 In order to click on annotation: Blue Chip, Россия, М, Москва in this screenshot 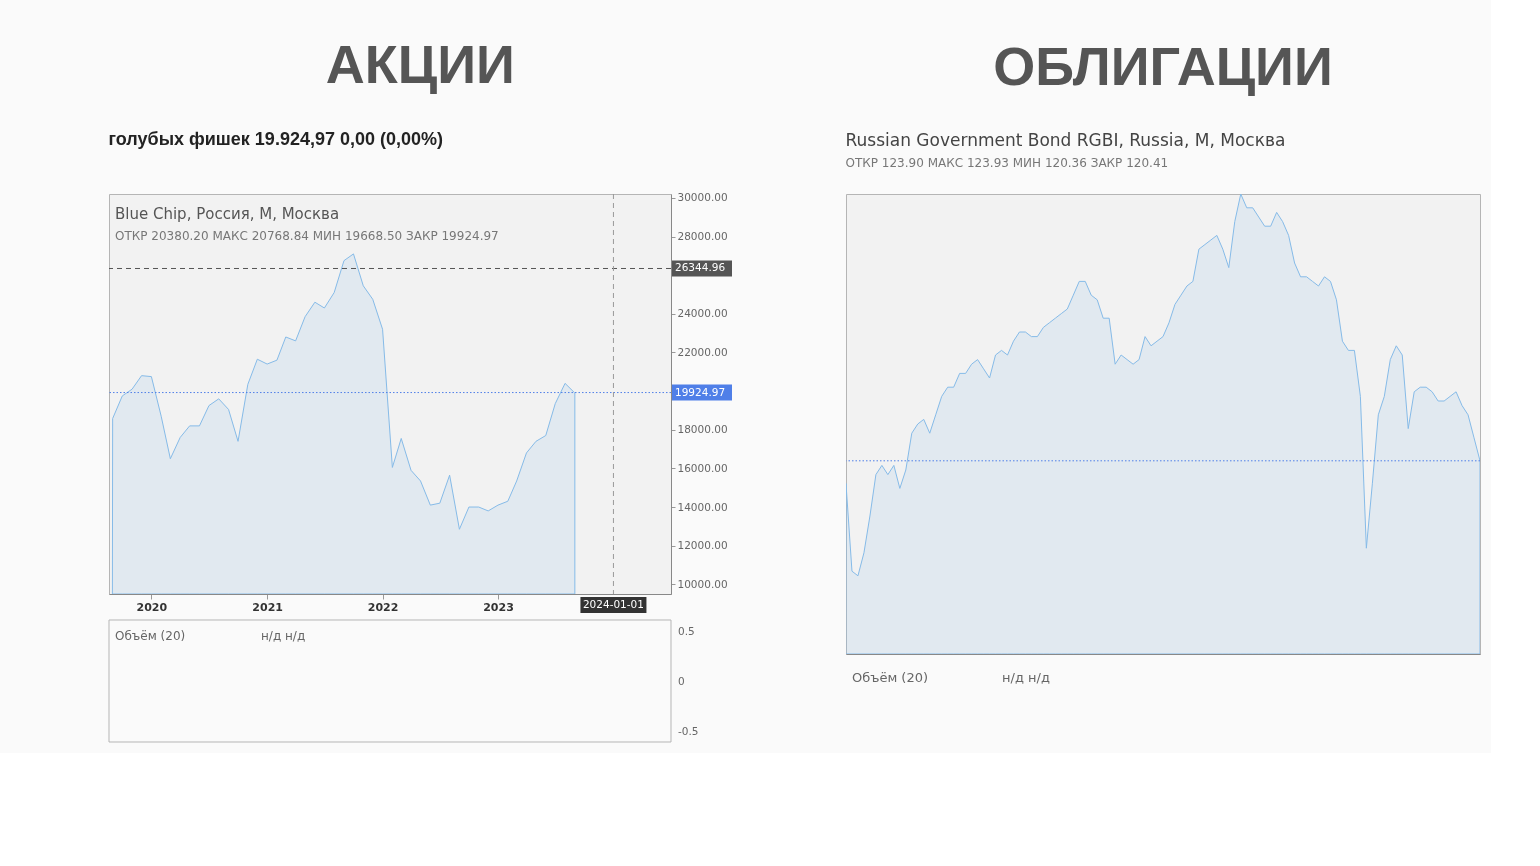, I will do `click(227, 214)`.